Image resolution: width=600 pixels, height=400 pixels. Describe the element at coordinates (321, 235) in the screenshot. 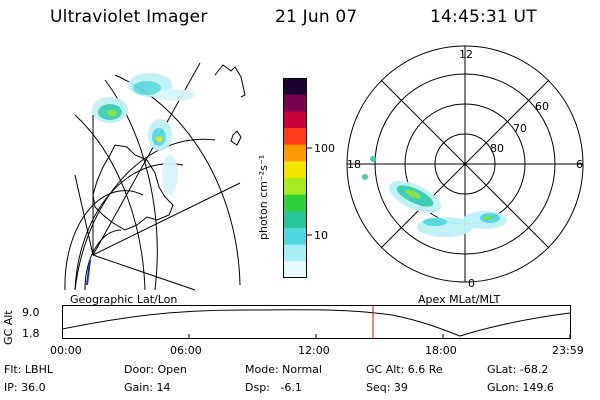

I see `colorbar-tick-10: 10` at that location.